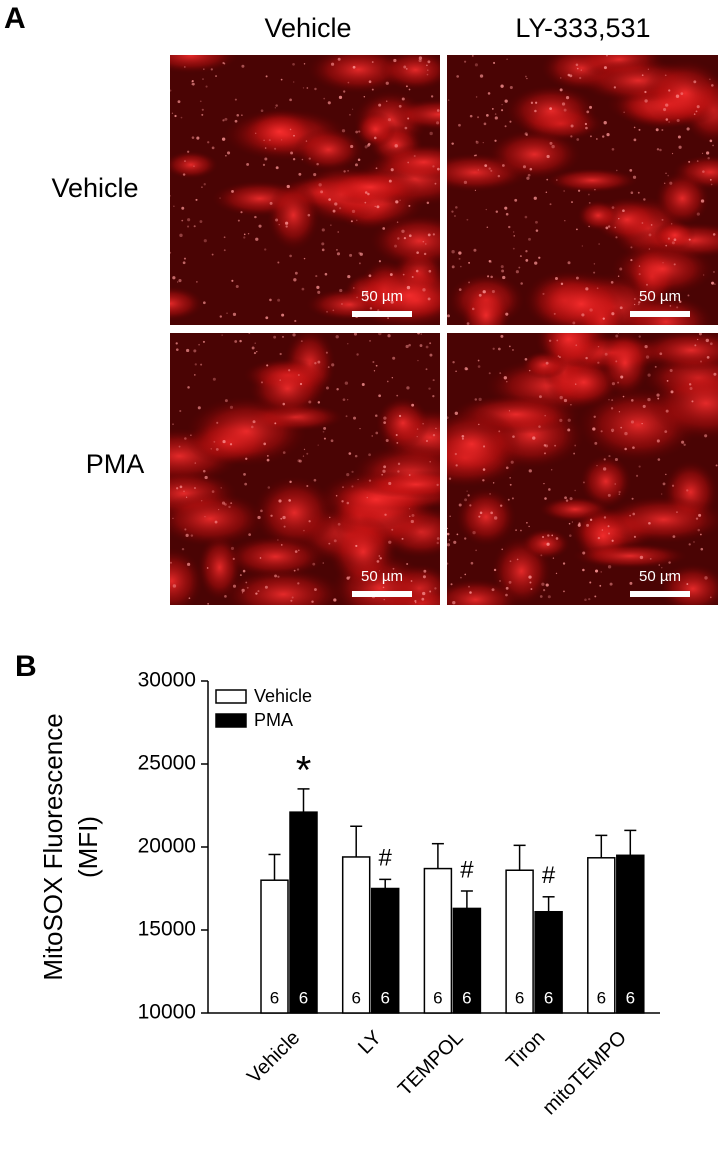 This screenshot has width=720, height=1156. What do you see at coordinates (88, 847) in the screenshot?
I see `y-axis-label: (MFI)` at bounding box center [88, 847].